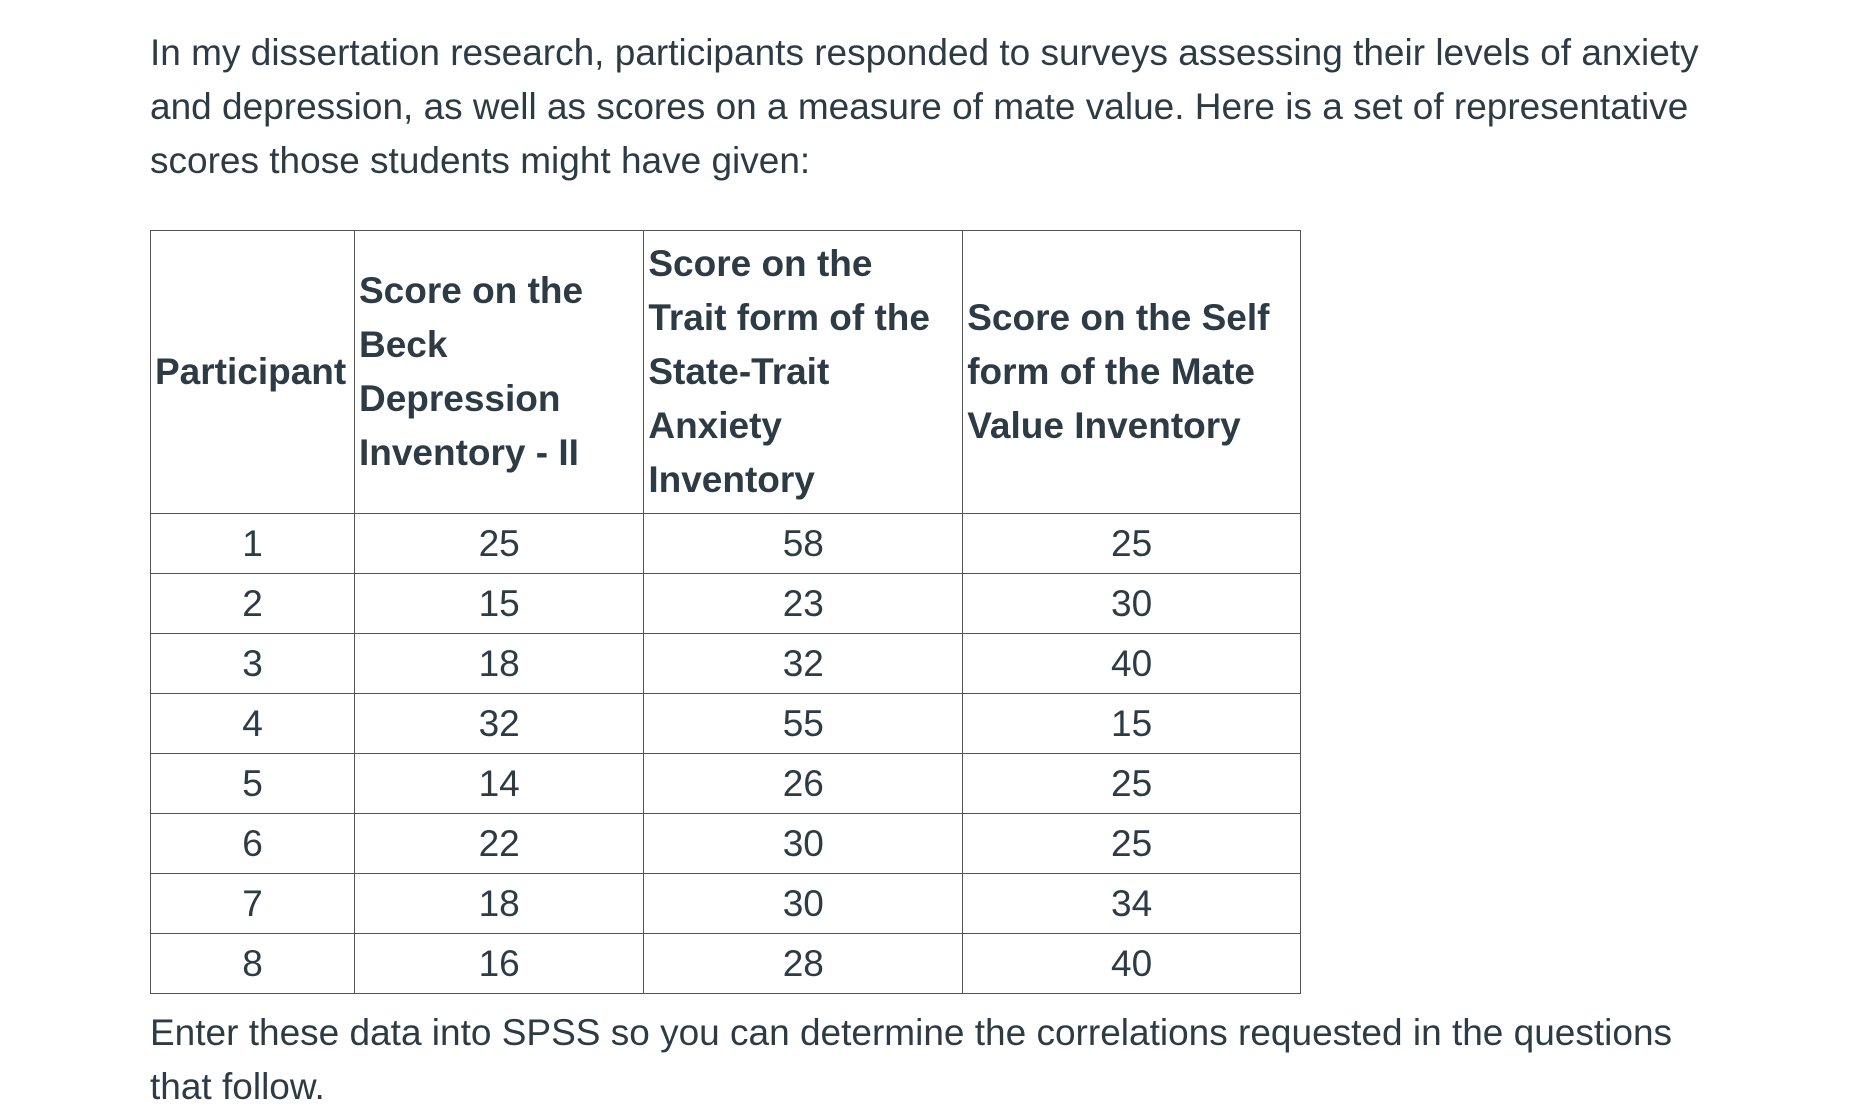  I want to click on cell-mvi: 15, so click(1131, 723).